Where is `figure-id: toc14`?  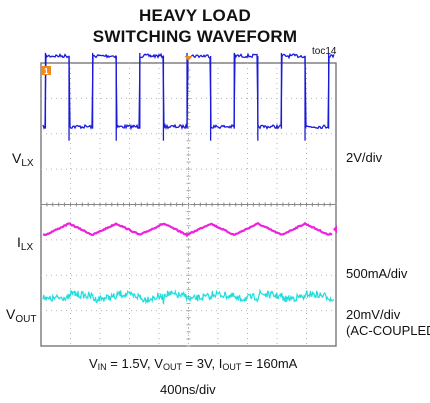
figure-id: toc14 is located at coordinates (324, 51).